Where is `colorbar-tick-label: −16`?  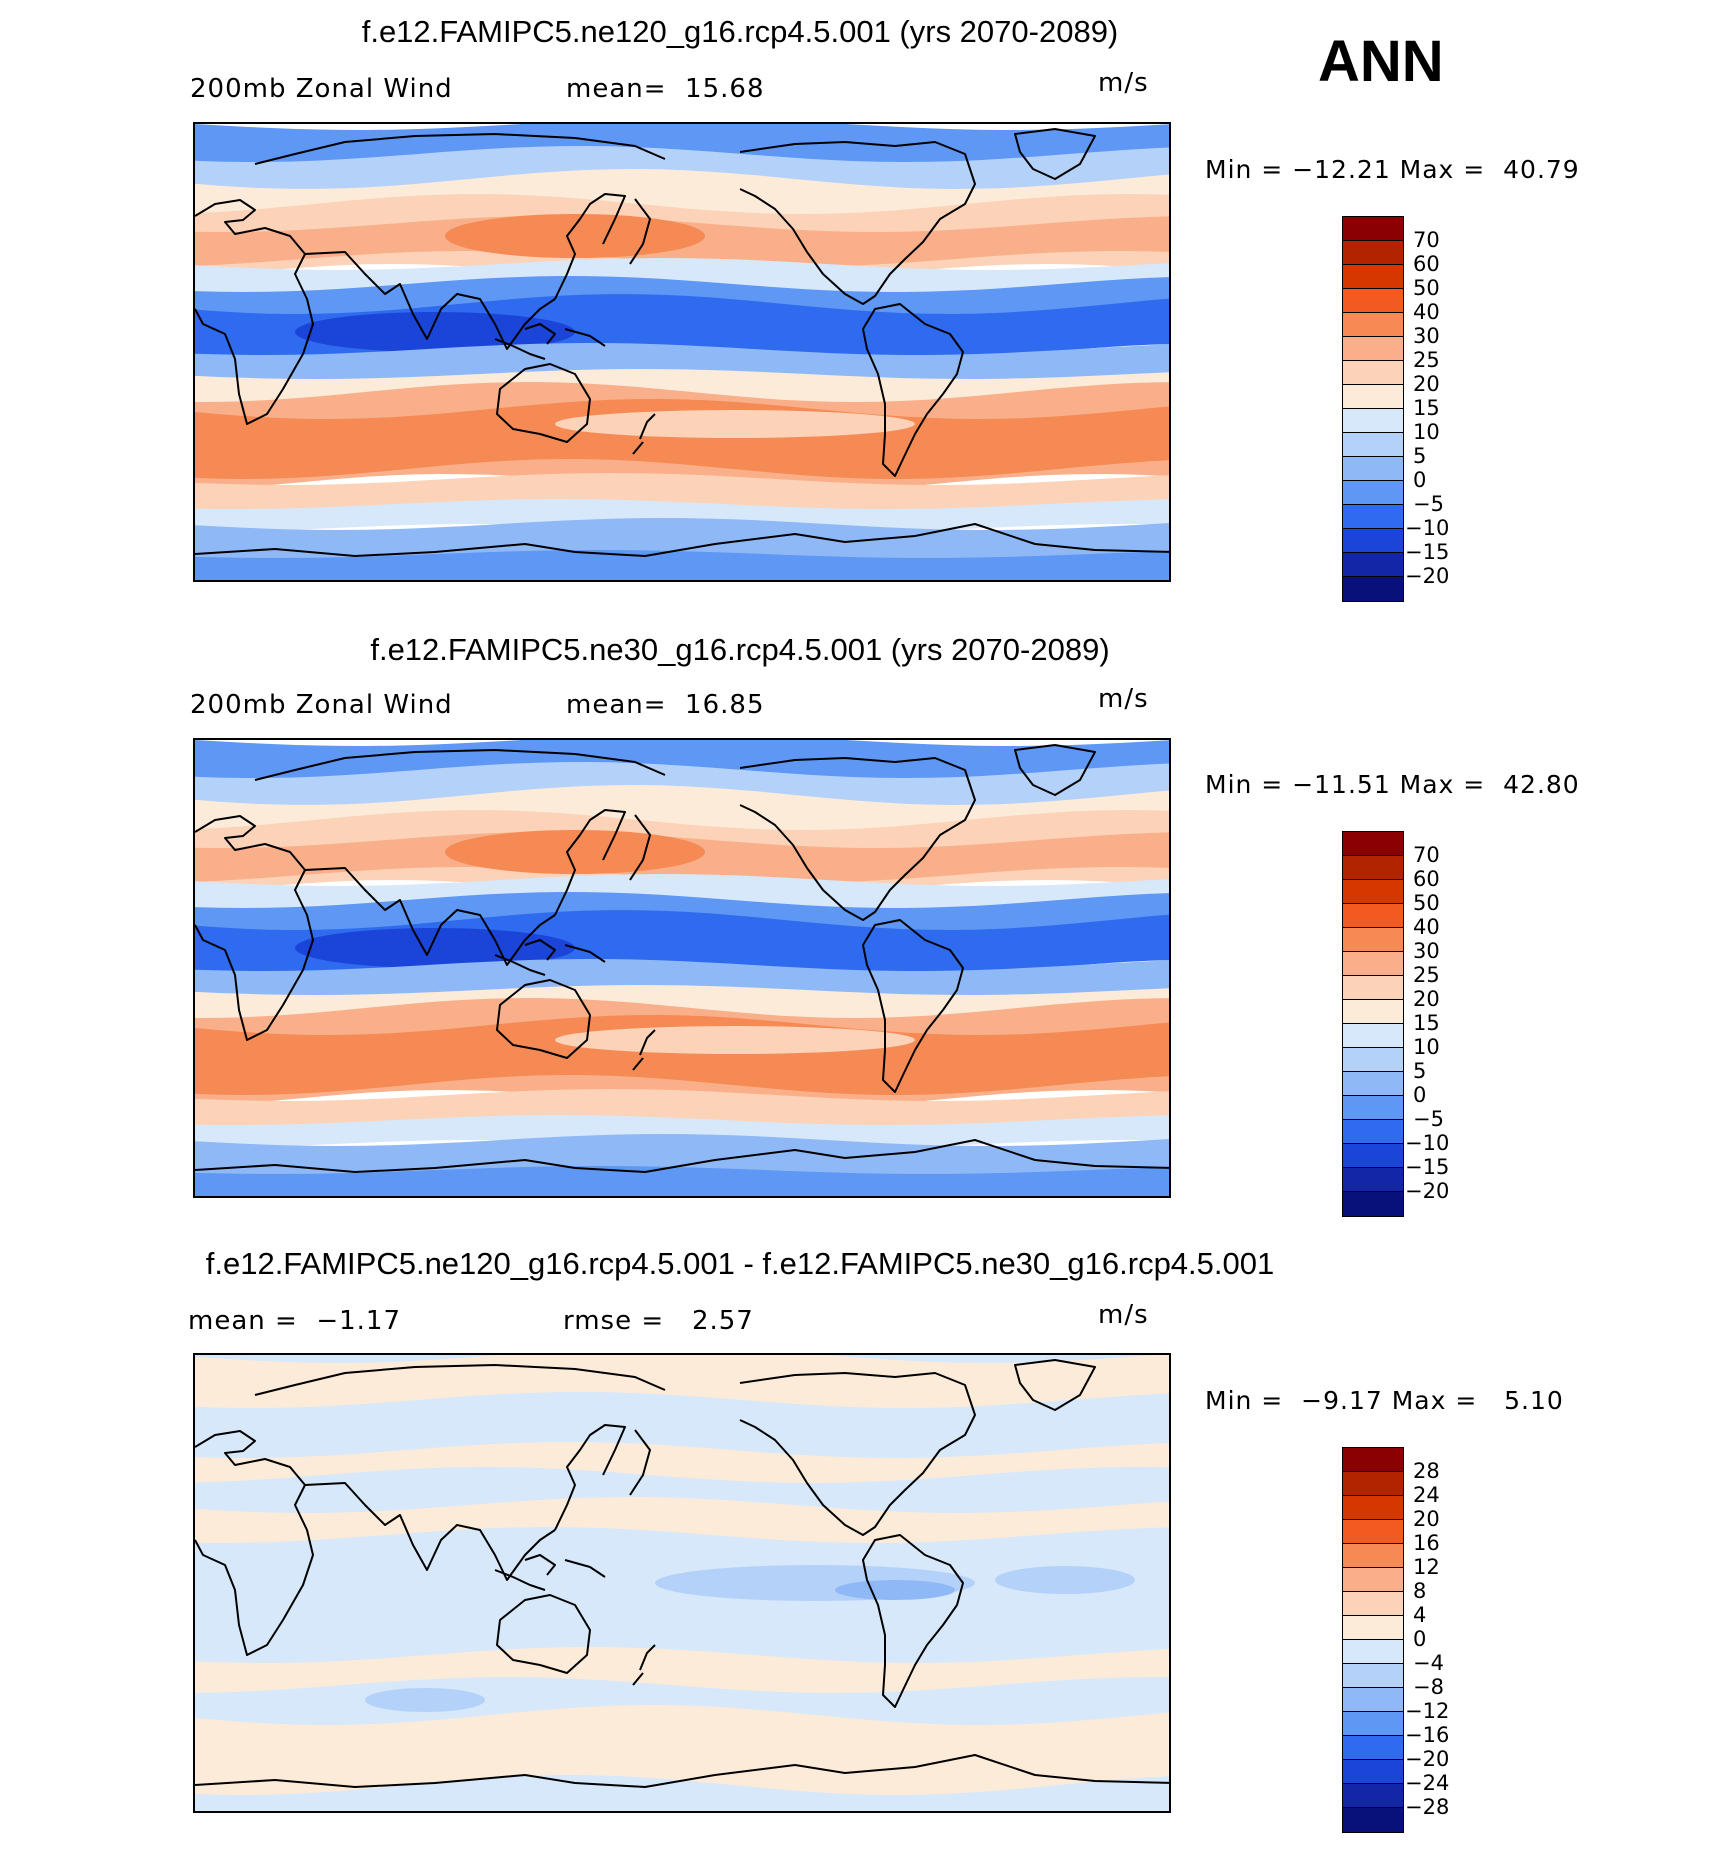
colorbar-tick-label: −16 is located at coordinates (1427, 1735).